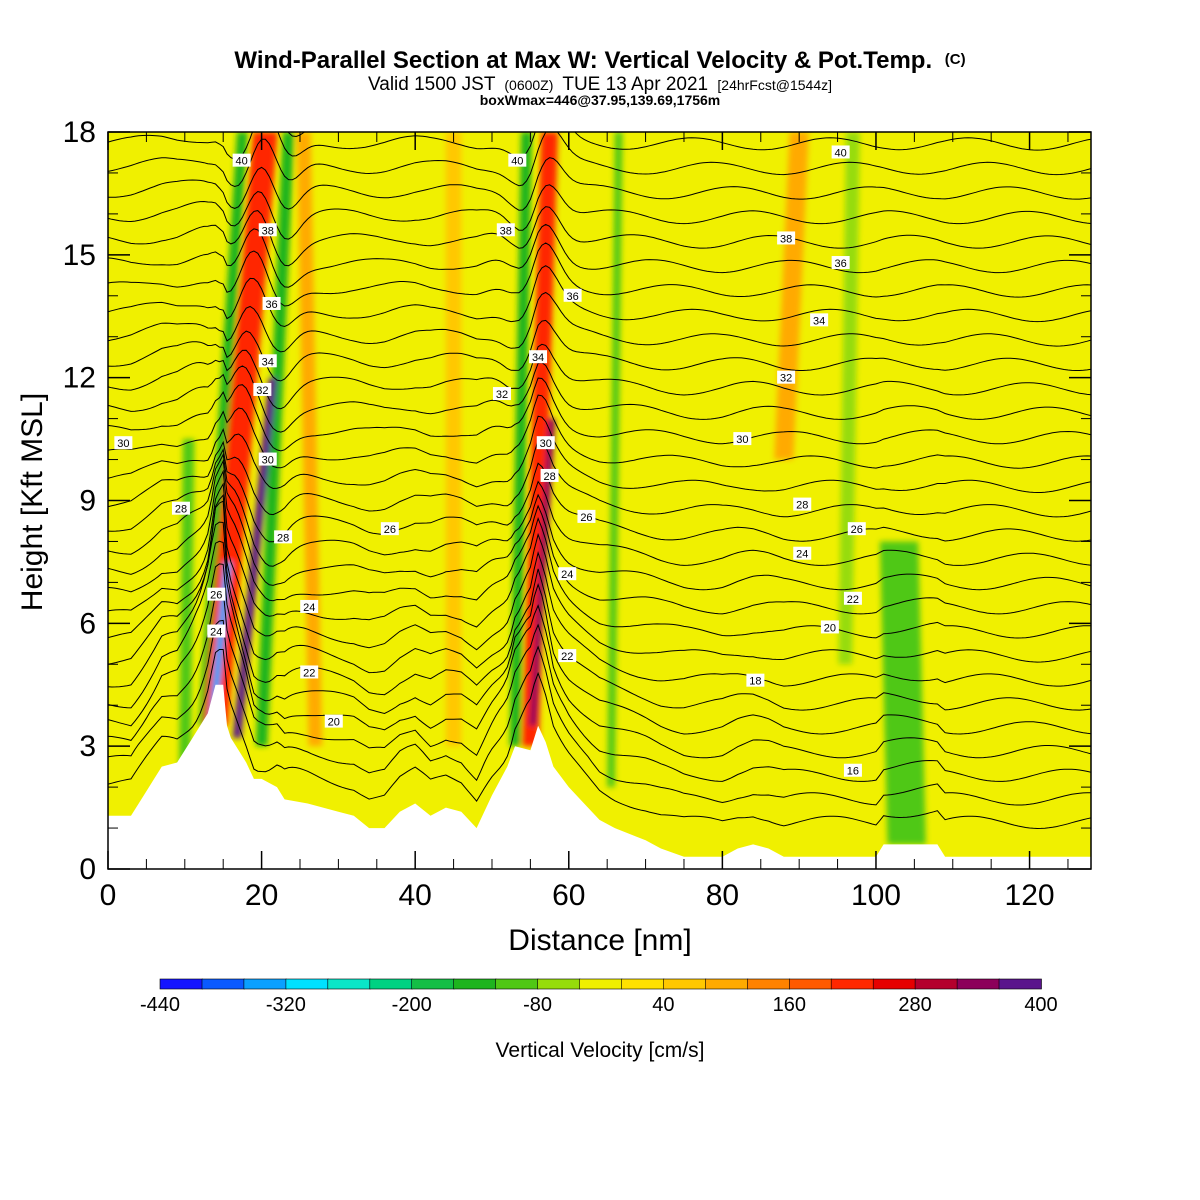 Image resolution: width=1200 pixels, height=1200 pixels. I want to click on colorbar-tick-label: -200, so click(412, 1005).